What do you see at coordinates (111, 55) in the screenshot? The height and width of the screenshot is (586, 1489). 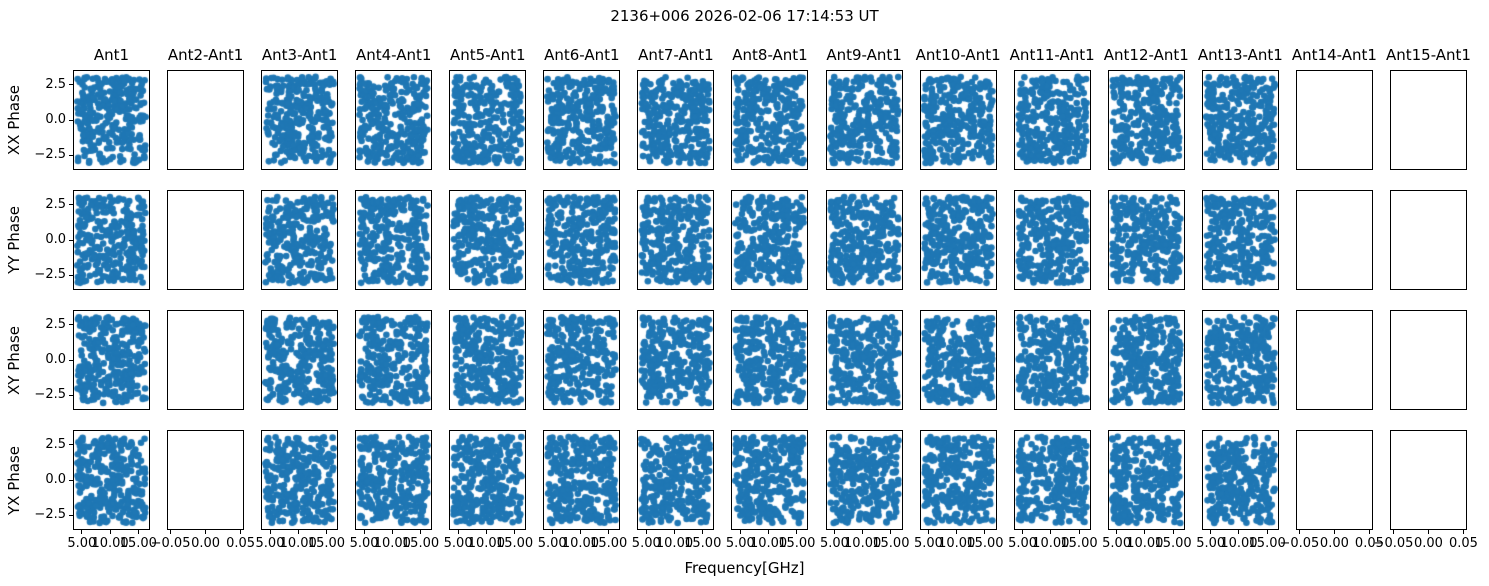 I see `subplot-column-title: Ant1` at bounding box center [111, 55].